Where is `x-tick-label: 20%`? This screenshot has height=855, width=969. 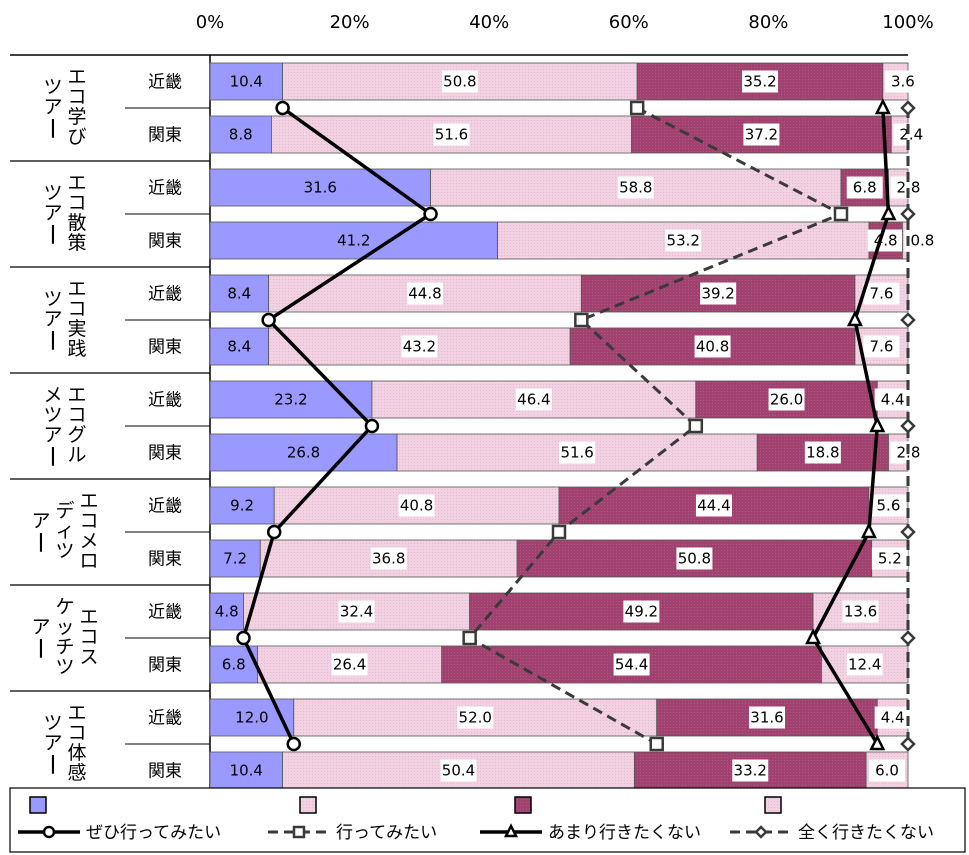
x-tick-label: 20% is located at coordinates (350, 22).